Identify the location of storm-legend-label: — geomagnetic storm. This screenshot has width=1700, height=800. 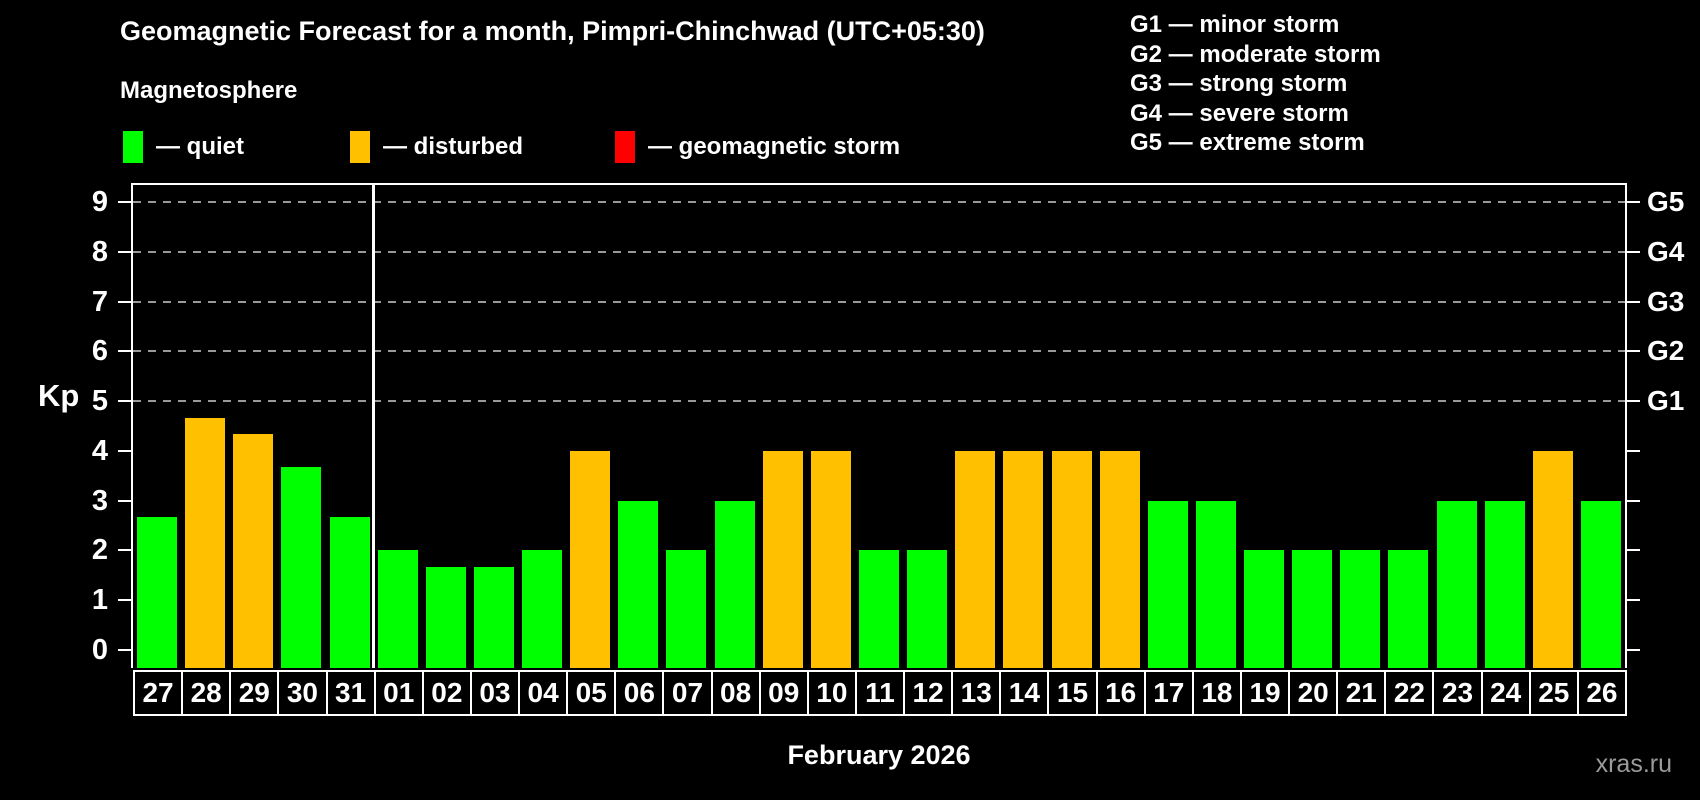
(774, 146).